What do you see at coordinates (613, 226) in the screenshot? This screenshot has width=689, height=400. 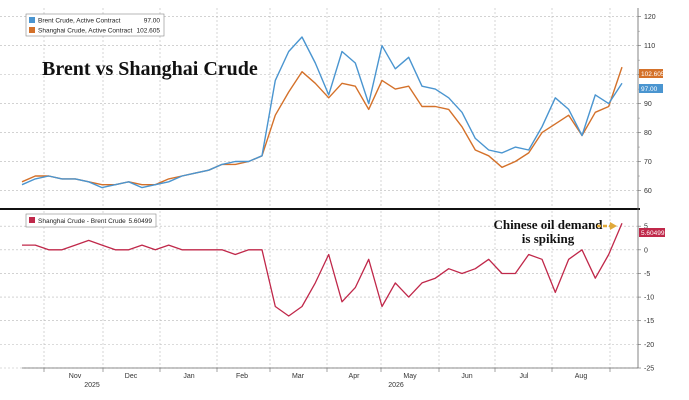 I see `annotation-arrow-head` at bounding box center [613, 226].